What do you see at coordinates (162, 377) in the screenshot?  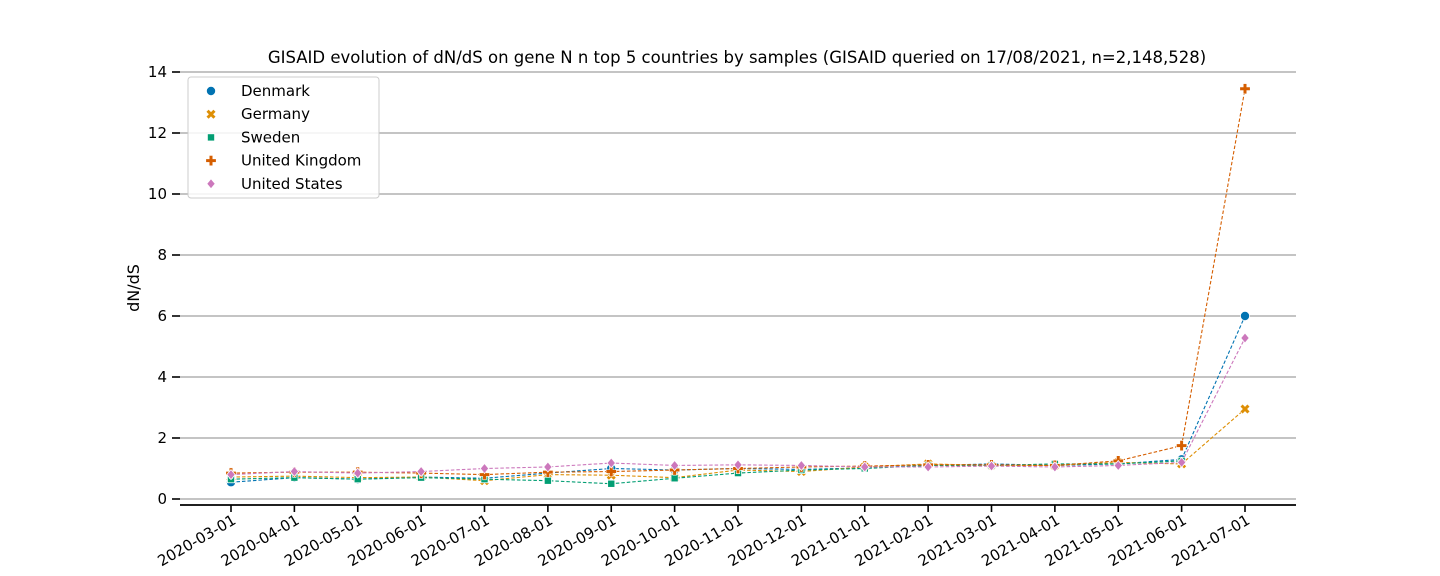 I see `y-tick-label: 4` at bounding box center [162, 377].